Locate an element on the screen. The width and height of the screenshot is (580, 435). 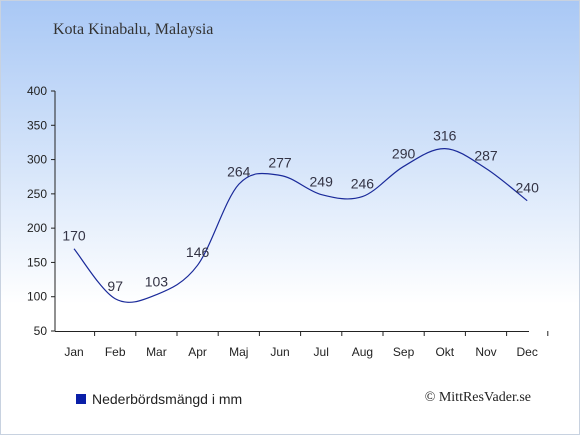
x-tick-label: Nov is located at coordinates (485, 352).